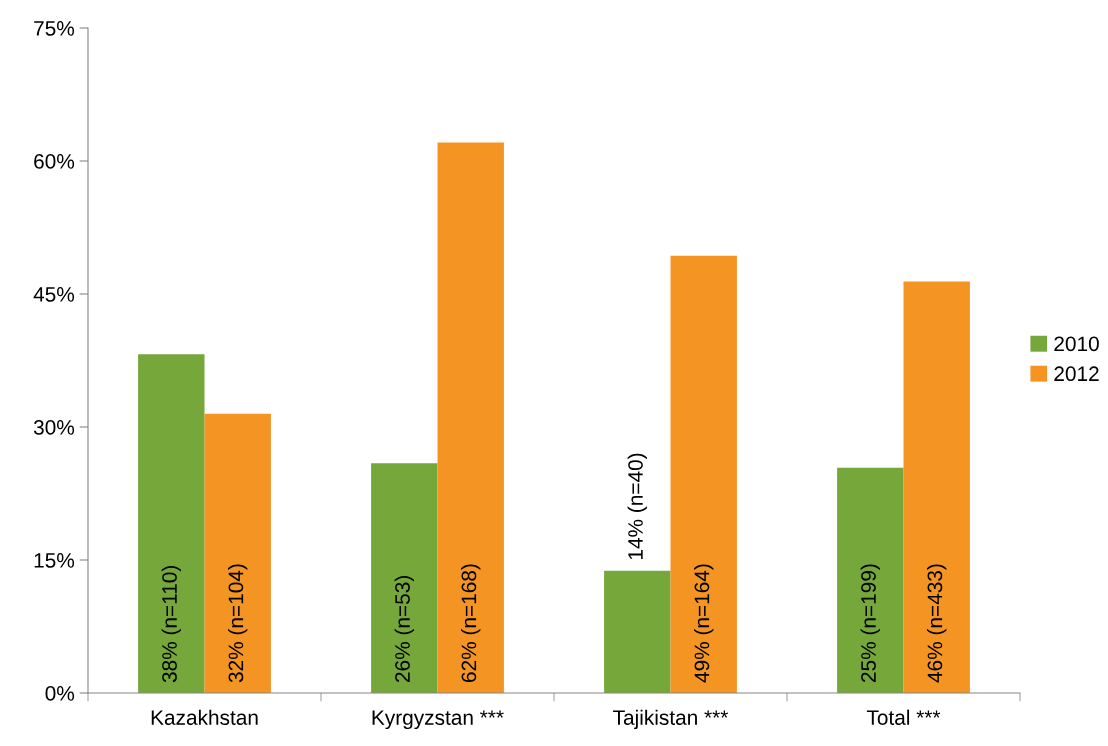 Image resolution: width=1108 pixels, height=746 pixels. What do you see at coordinates (54, 427) in the screenshot?
I see `y-tick-label: 30%` at bounding box center [54, 427].